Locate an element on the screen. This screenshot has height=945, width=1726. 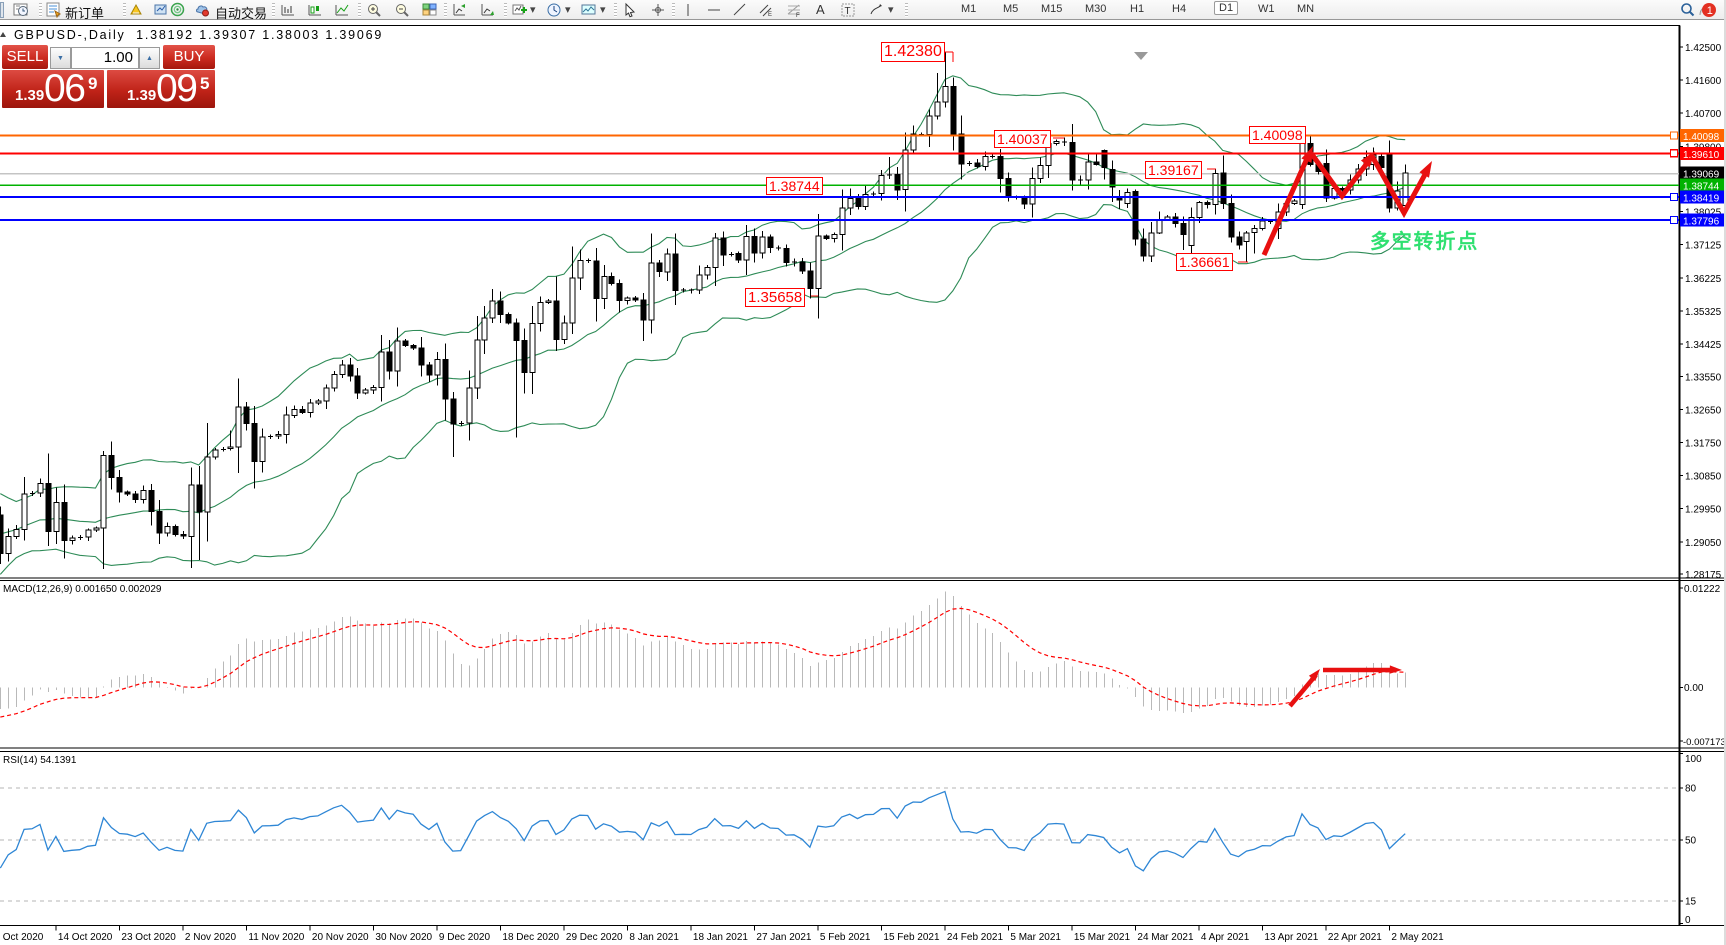
svg-text: E is located at coordinates (770, 15).